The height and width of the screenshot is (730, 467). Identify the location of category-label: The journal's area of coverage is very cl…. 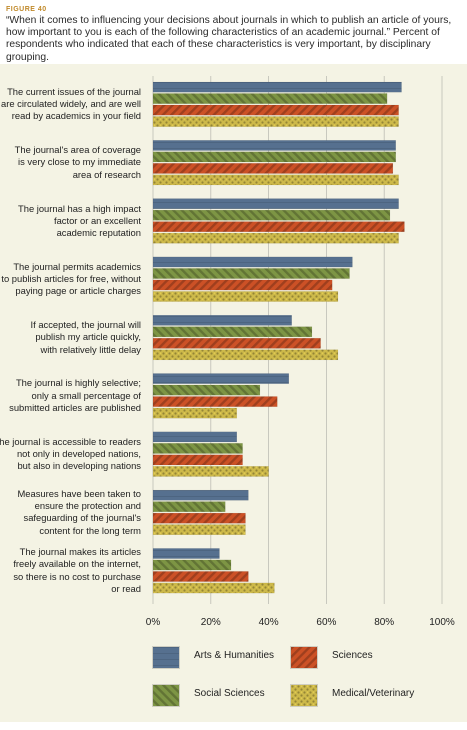
(70, 162).